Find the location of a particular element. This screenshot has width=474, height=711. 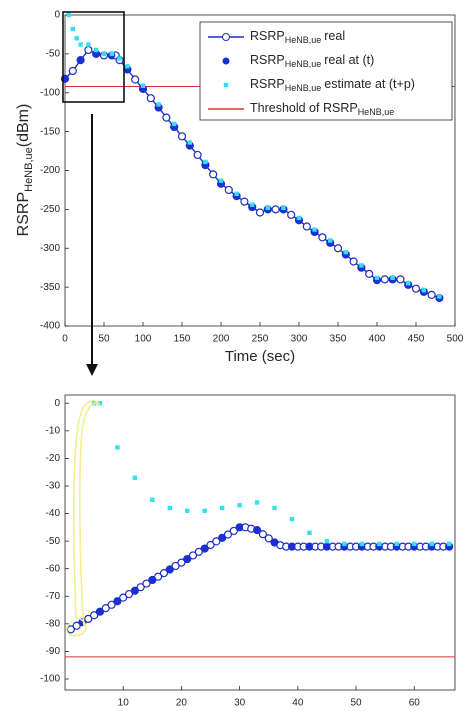

y-tick-label: -400 is located at coordinates (50, 326).